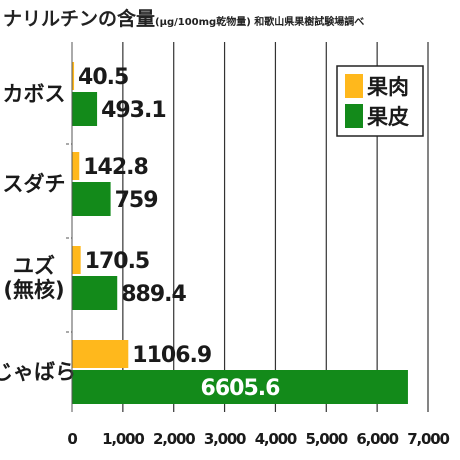  Describe the element at coordinates (115, 167) in the screenshot. I see `data-label-flesh-1: 142.8` at that location.